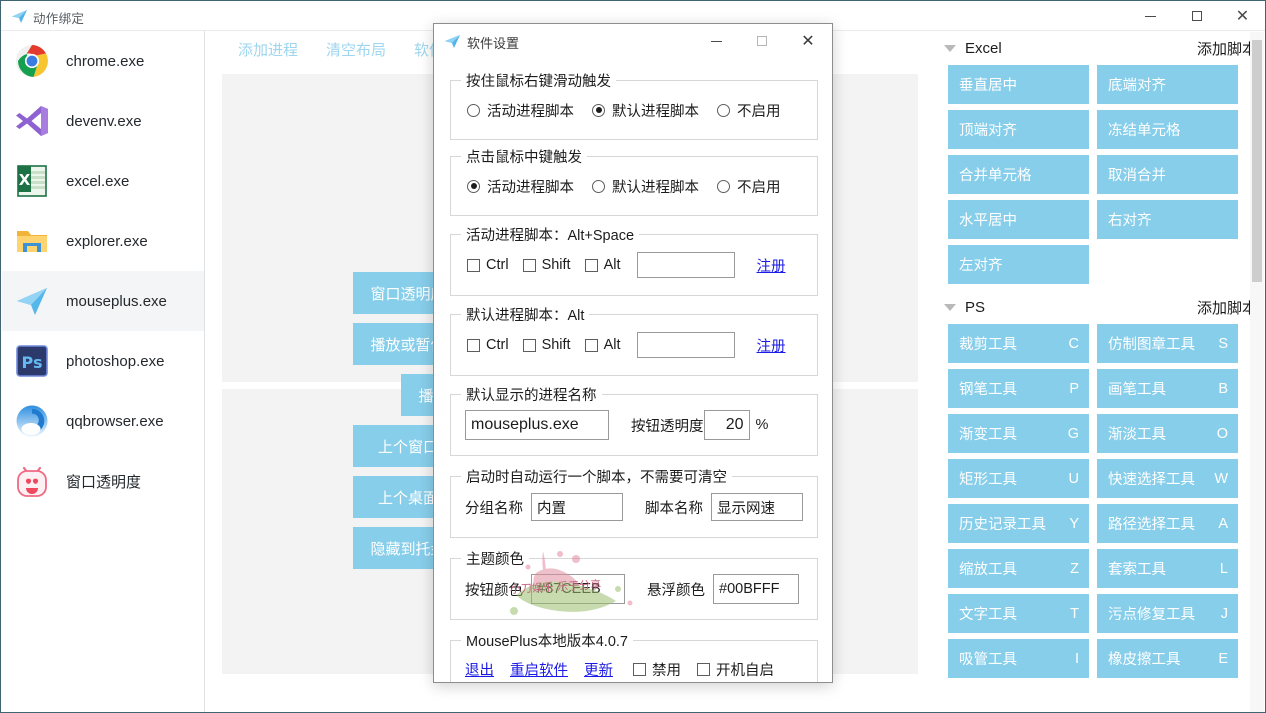 This screenshot has width=1266, height=713. I want to click on close-button: ✕, so click(1242, 15).